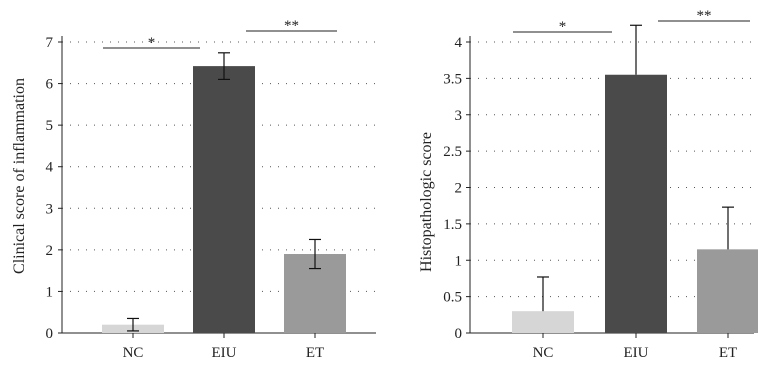 The image size is (758, 366). Describe the element at coordinates (727, 291) in the screenshot. I see `bar-et` at that location.